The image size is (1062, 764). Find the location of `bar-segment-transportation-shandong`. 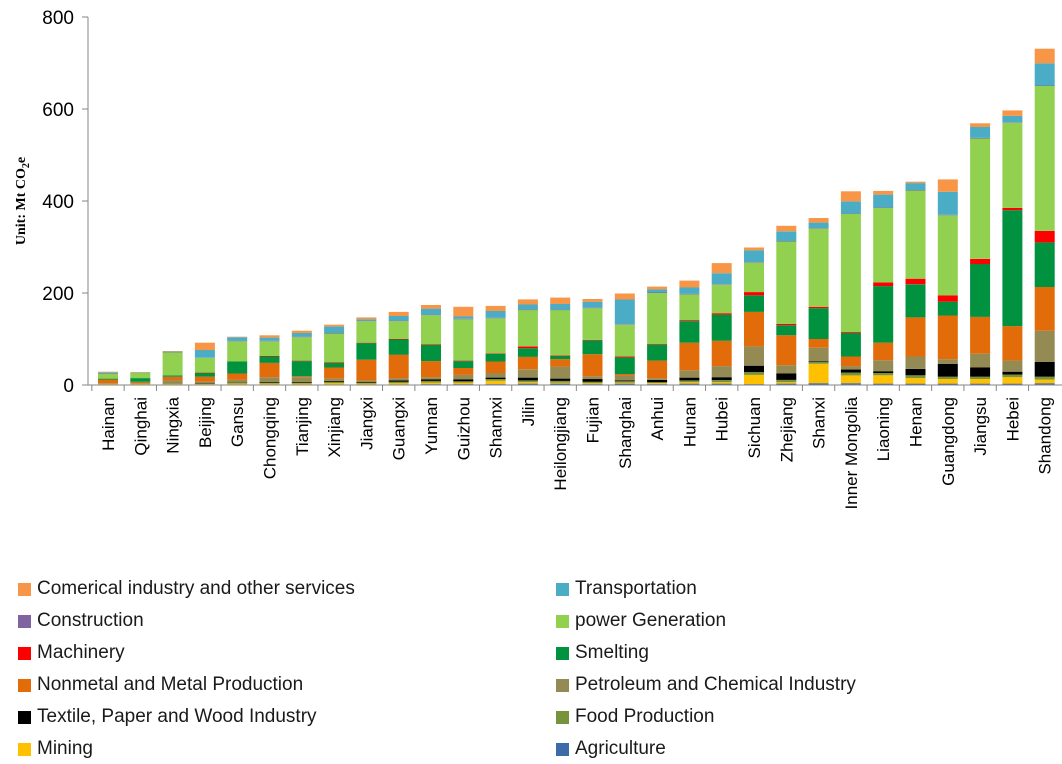

bar-segment-transportation-shandong is located at coordinates (1044, 74).